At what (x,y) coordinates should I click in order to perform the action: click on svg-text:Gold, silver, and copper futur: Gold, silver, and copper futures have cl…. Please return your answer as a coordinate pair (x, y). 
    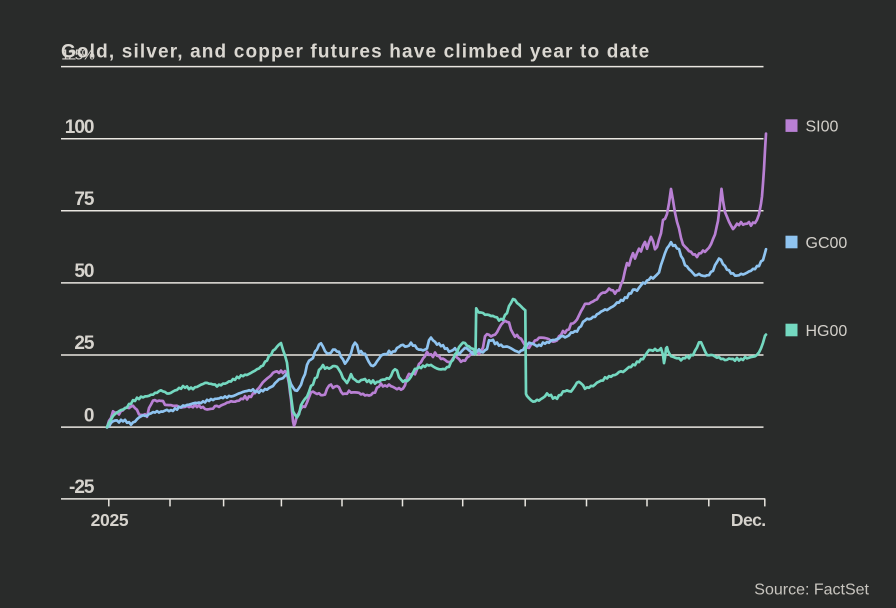
    Looking at the image, I should click on (355, 52).